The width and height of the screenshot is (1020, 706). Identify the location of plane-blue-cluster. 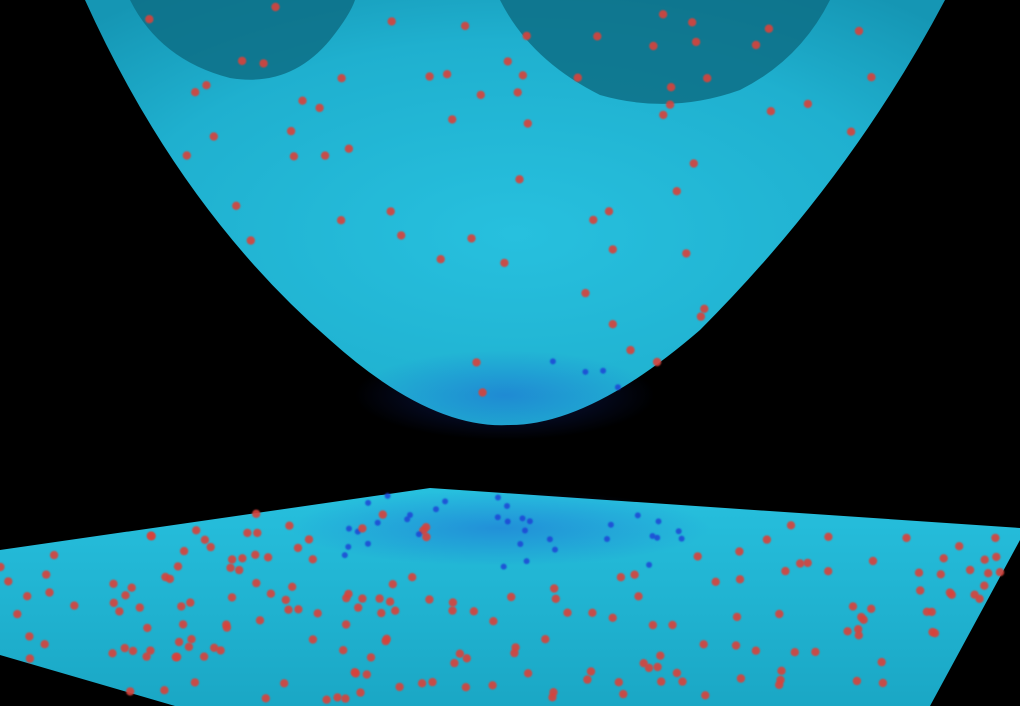
(500, 528).